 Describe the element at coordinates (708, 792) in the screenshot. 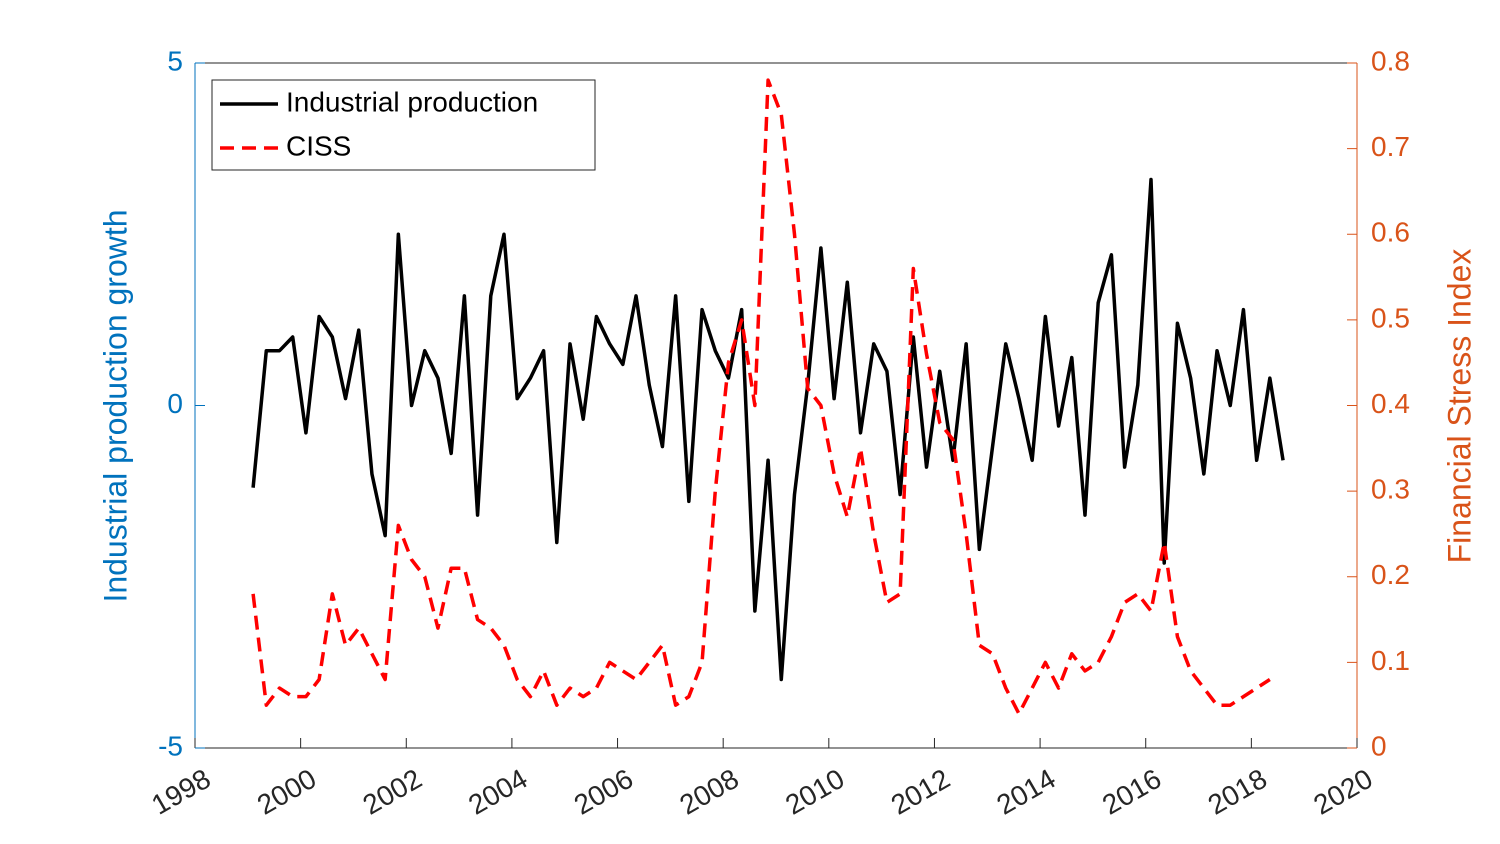

I see `x-tick-label: 2008` at that location.